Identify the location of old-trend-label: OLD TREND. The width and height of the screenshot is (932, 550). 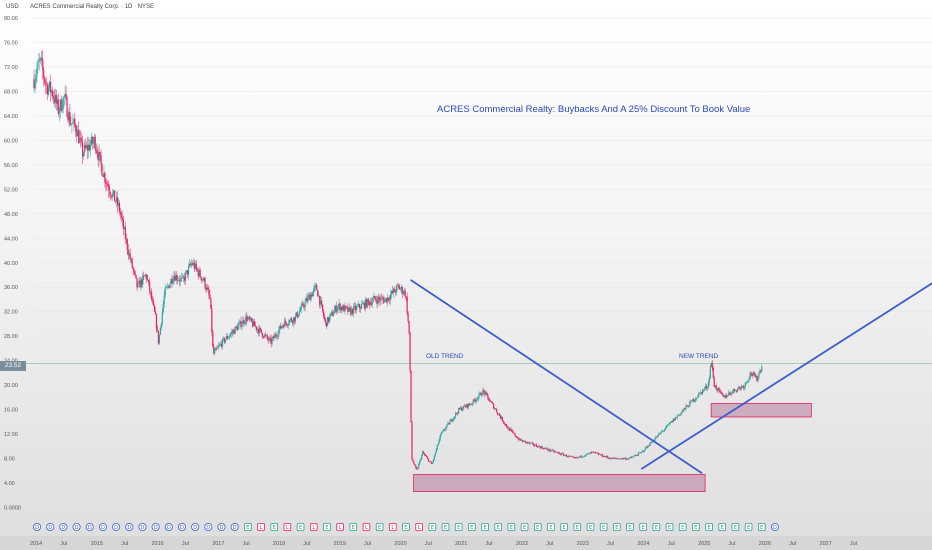
(445, 356).